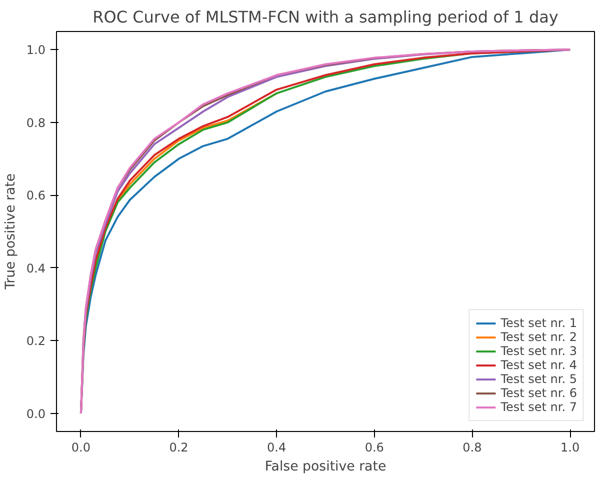 Image resolution: width=599 pixels, height=477 pixels. Describe the element at coordinates (538, 379) in the screenshot. I see `legend-label: Test set nr. 5` at that location.